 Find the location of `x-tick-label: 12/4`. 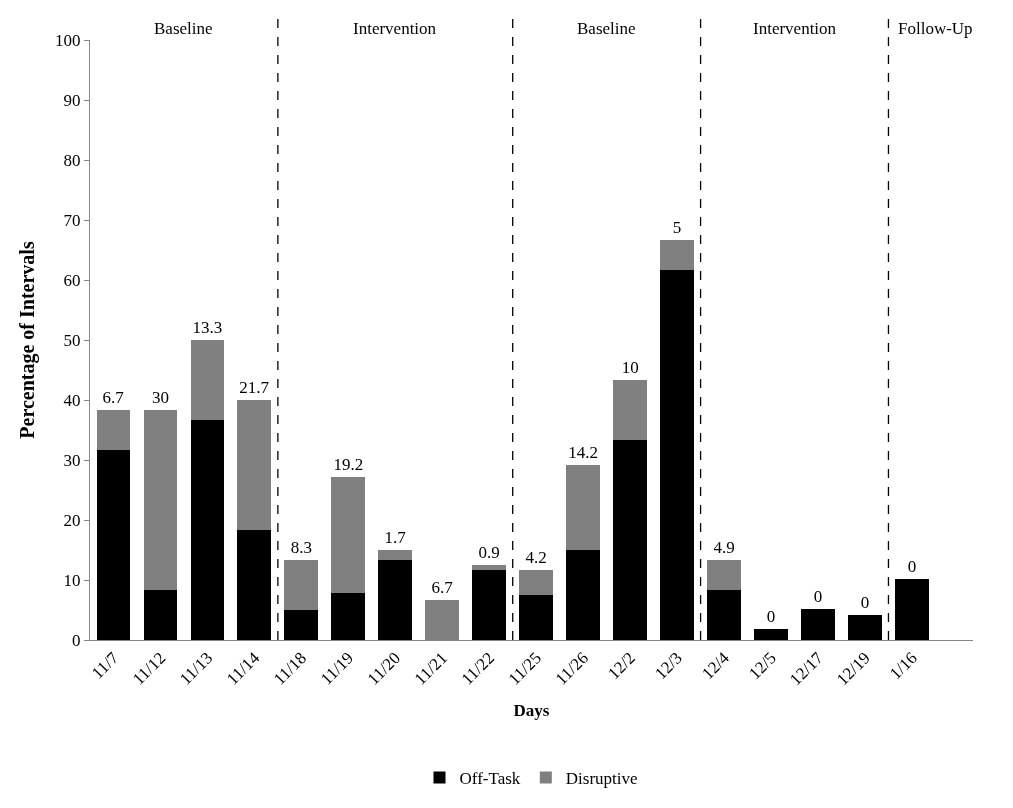

x-tick-label: 12/4 is located at coordinates (716, 665).